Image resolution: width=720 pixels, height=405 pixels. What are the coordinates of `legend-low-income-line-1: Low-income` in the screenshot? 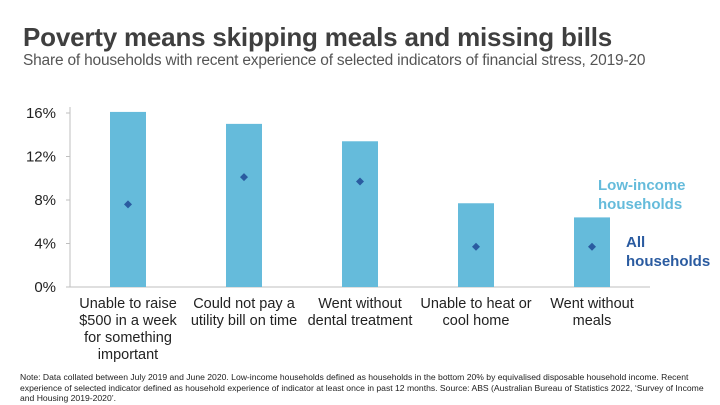 It's located at (642, 185).